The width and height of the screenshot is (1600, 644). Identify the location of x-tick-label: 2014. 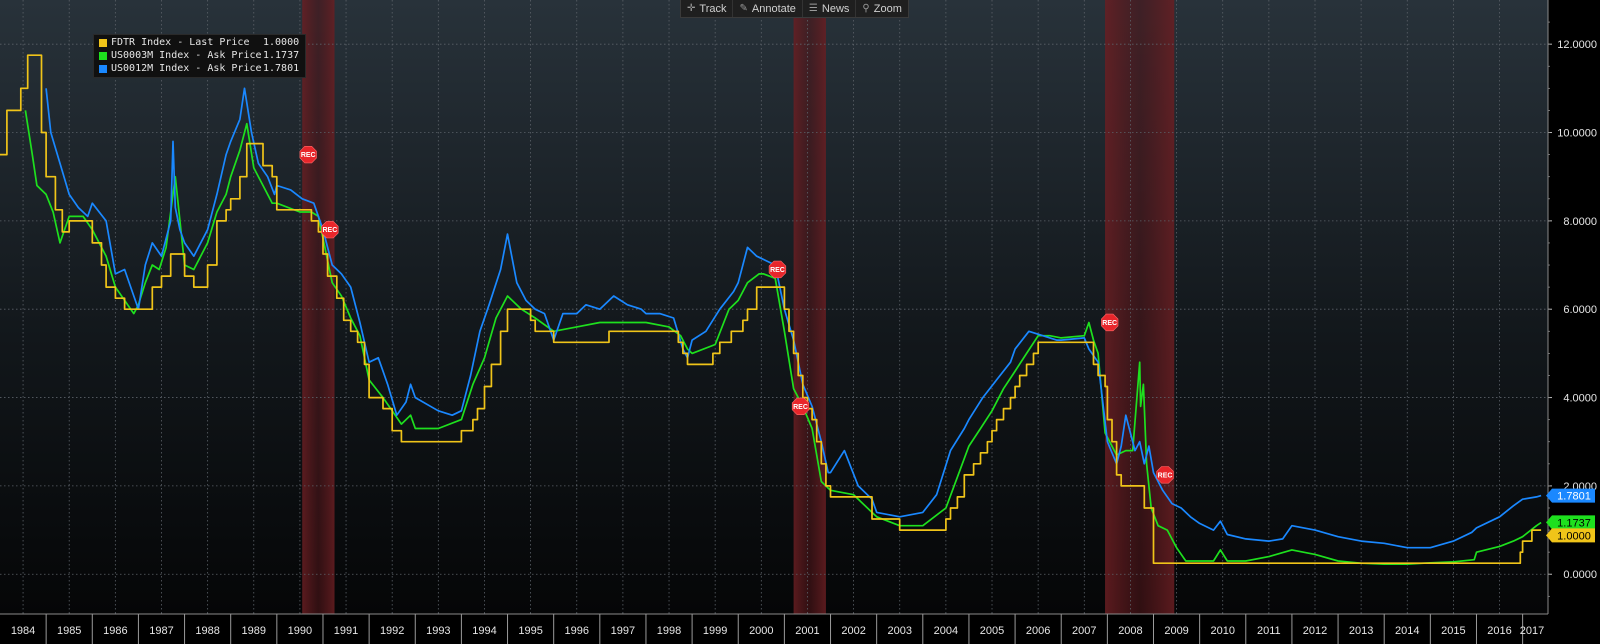
(1407, 631).